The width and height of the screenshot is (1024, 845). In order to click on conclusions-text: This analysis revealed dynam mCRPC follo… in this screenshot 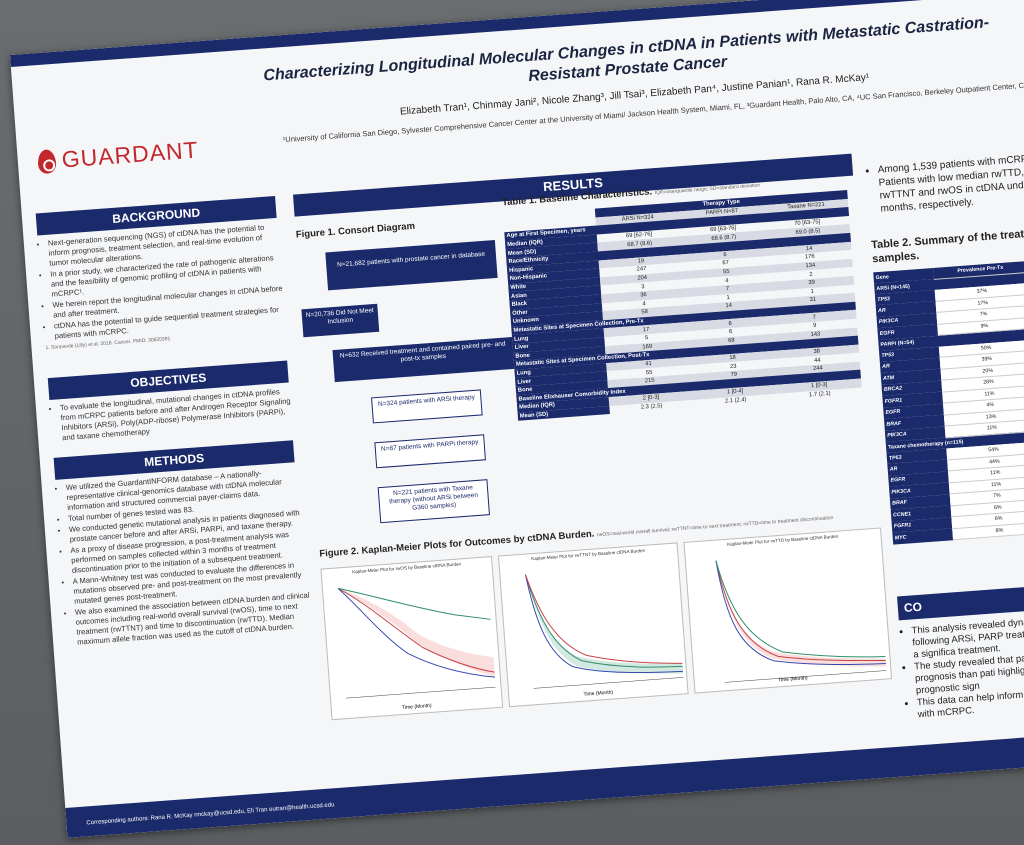, I will do `click(961, 667)`.